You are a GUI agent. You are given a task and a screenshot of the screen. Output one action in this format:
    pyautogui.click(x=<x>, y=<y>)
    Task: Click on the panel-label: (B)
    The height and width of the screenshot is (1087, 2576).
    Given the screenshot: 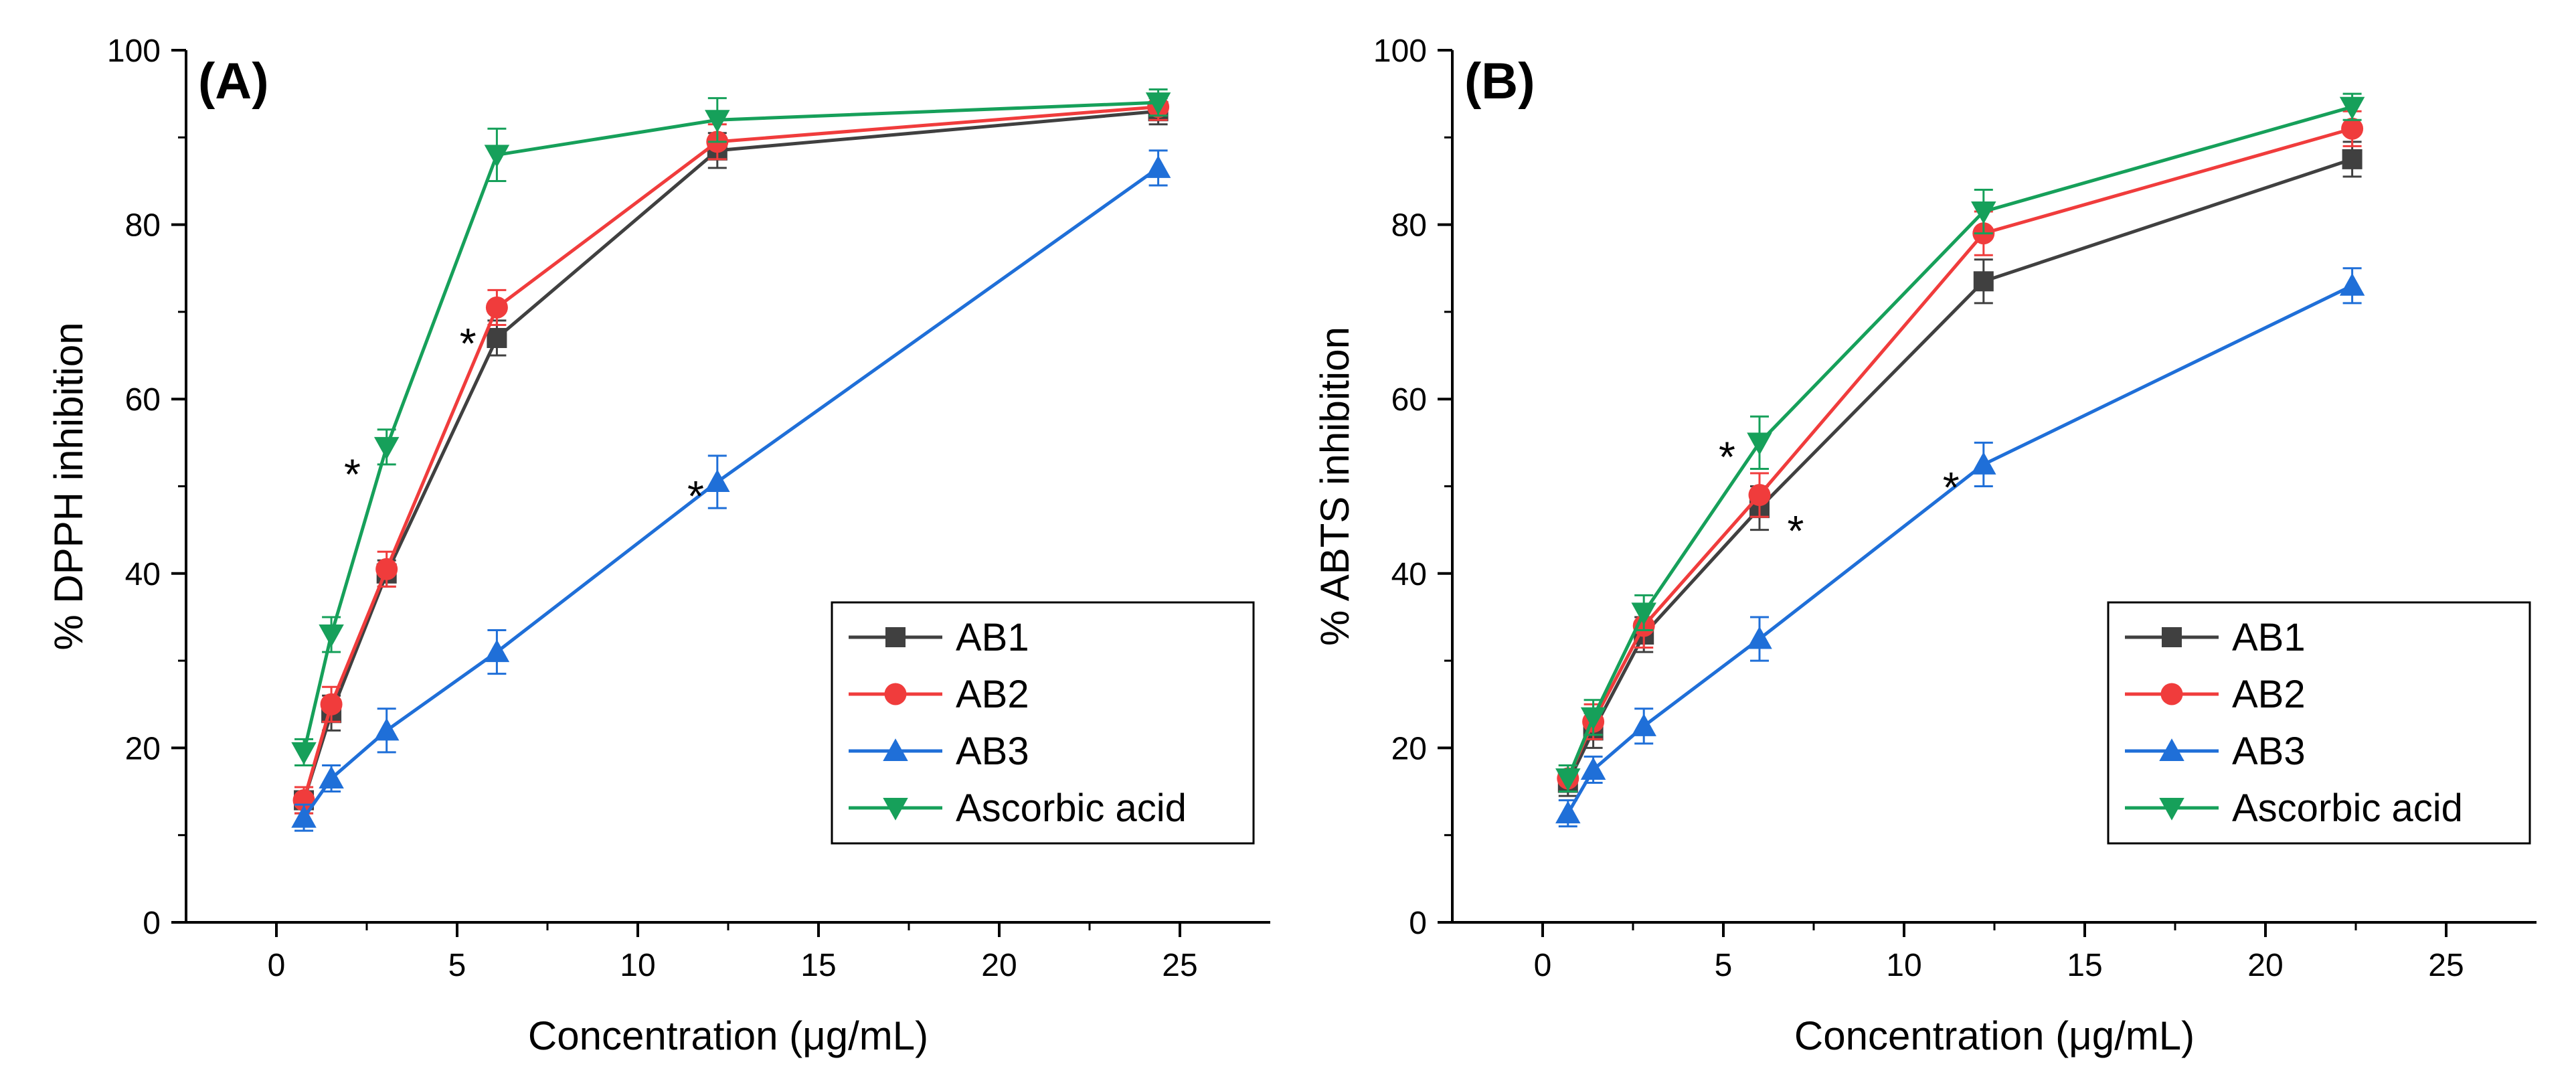 What is the action you would take?
    pyautogui.click(x=1499, y=81)
    